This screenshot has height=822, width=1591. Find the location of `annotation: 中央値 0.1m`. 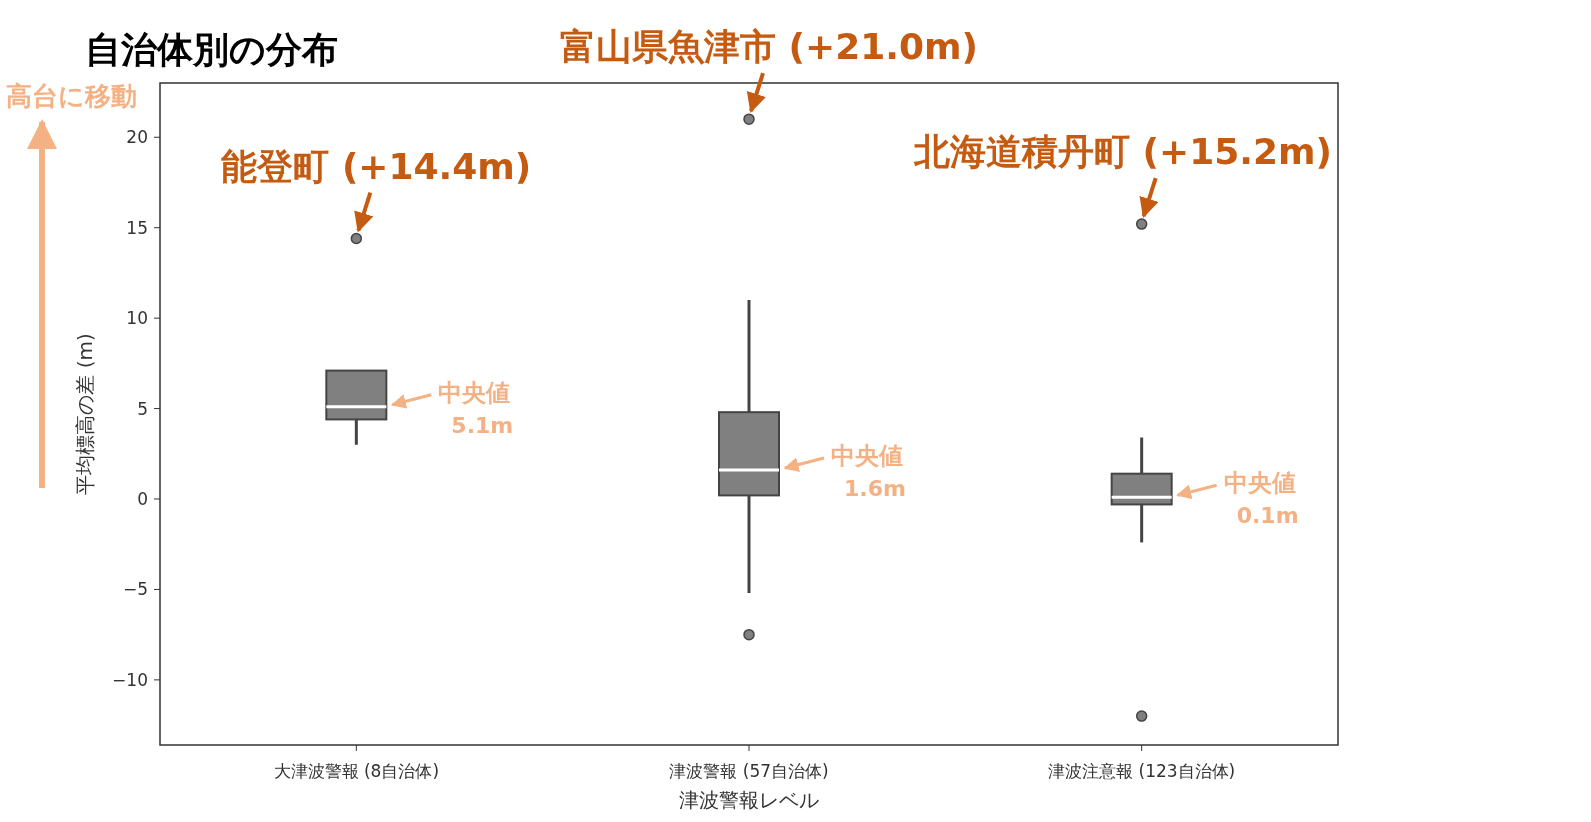

annotation: 中央値 0.1m is located at coordinates (1261, 499).